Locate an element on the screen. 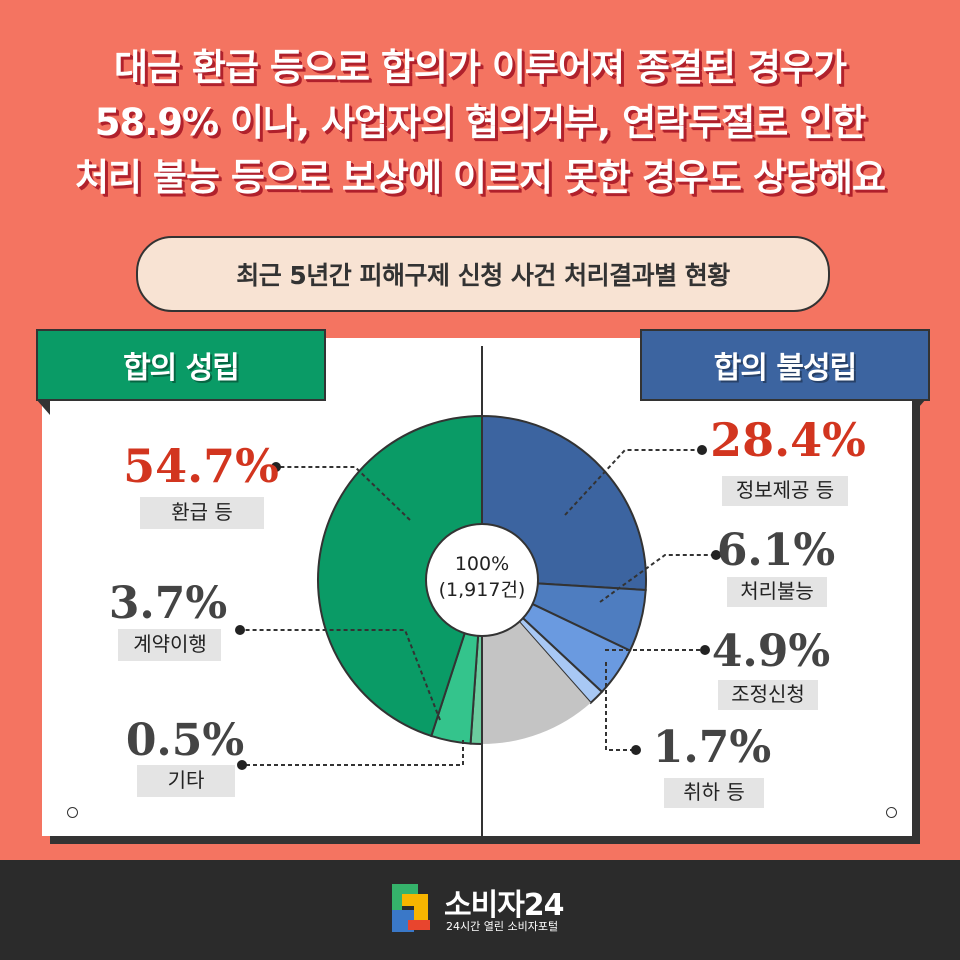  slice-category-label: 계약이행 is located at coordinates (170, 644).